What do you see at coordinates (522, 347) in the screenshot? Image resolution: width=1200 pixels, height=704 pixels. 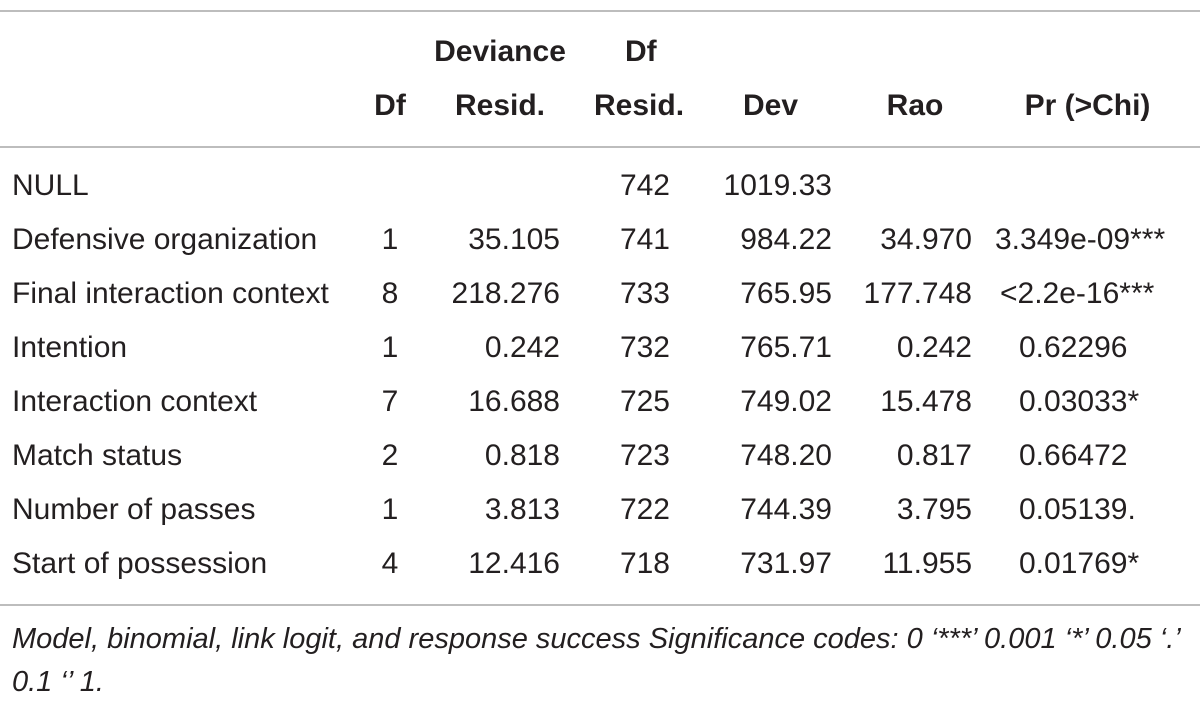 I see `row-deviance-resid: 0.242` at bounding box center [522, 347].